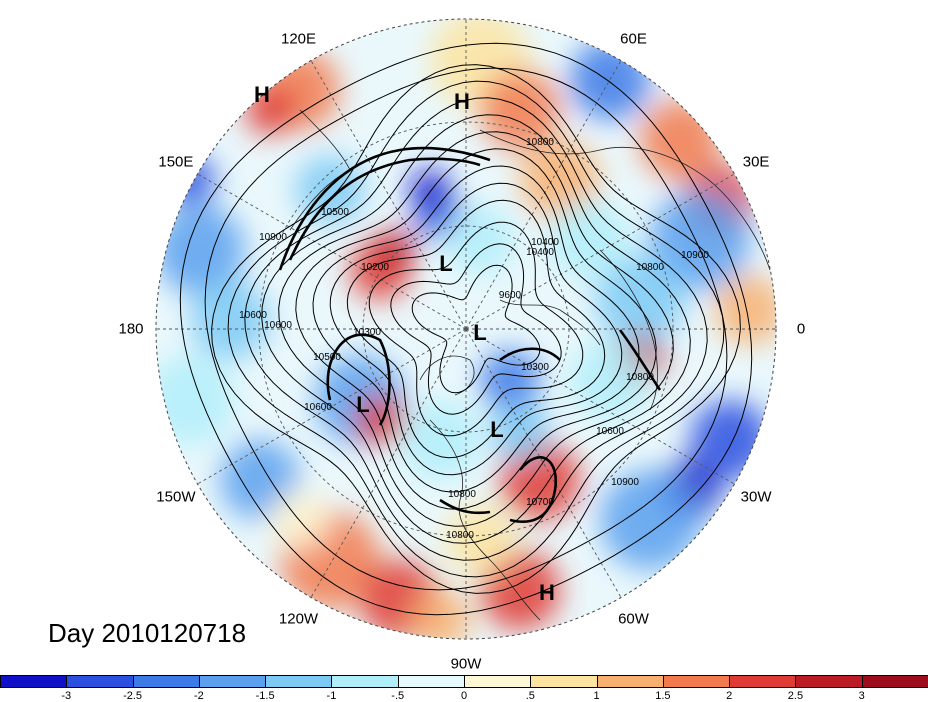 The height and width of the screenshot is (702, 928). Describe the element at coordinates (633, 619) in the screenshot. I see `longitude-label-lon-60w: 60W` at that location.